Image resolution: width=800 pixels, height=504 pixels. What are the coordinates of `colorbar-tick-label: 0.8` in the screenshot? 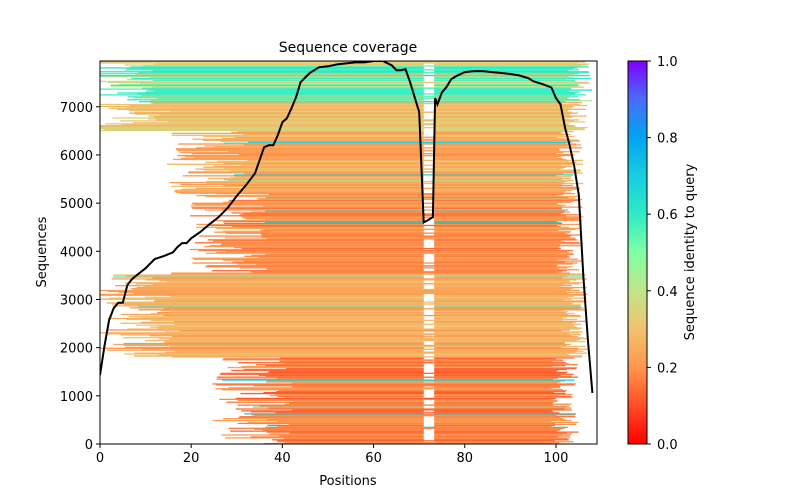 It's located at (667, 139).